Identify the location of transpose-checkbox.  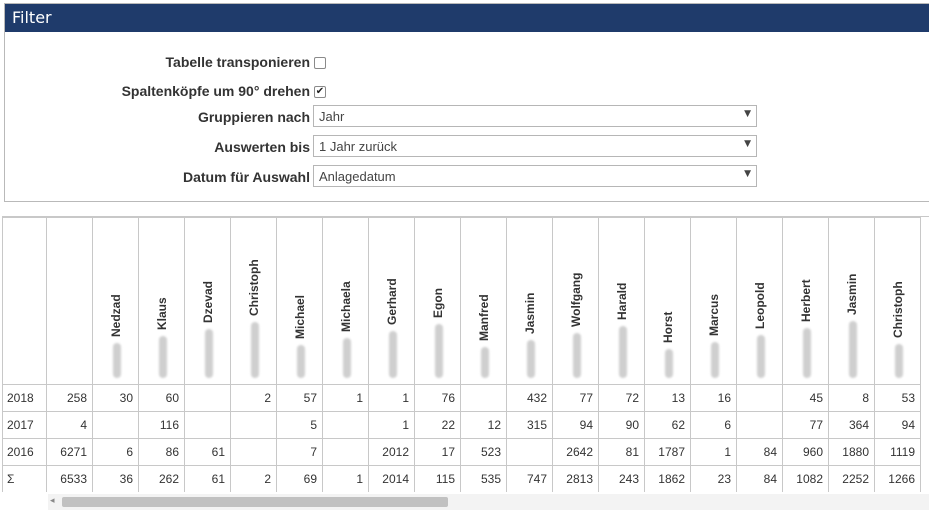
(320, 63).